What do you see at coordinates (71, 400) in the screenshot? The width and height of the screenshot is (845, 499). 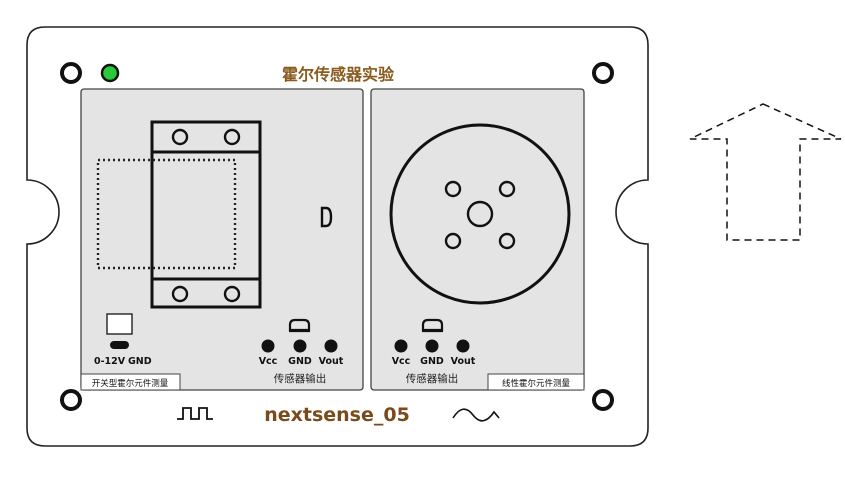 I see `mount-hole-bottom-left` at bounding box center [71, 400].